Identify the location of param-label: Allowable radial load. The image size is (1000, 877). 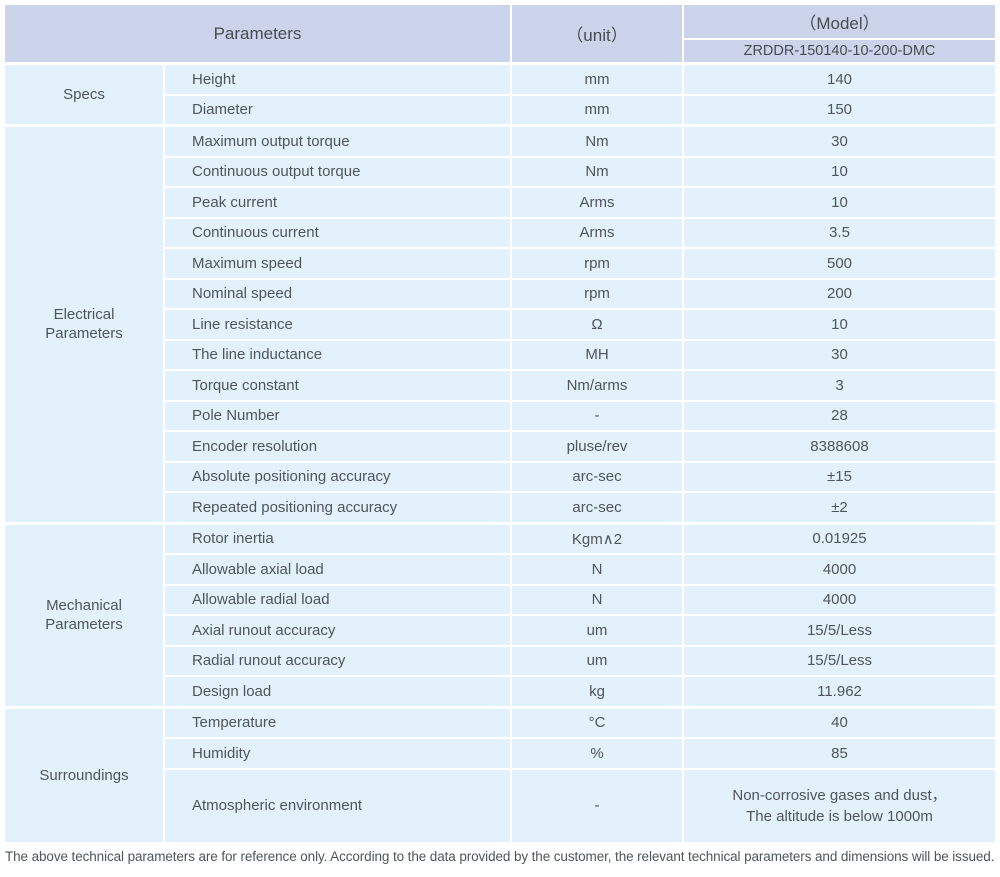
(337, 599).